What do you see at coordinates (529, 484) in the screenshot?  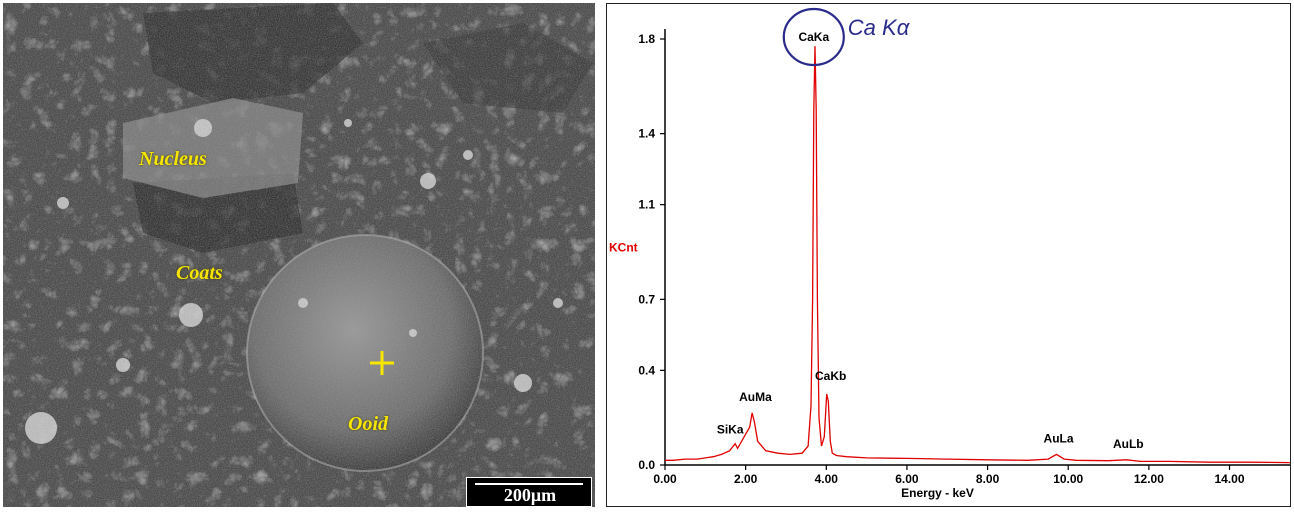 I see `scale-bar-line` at bounding box center [529, 484].